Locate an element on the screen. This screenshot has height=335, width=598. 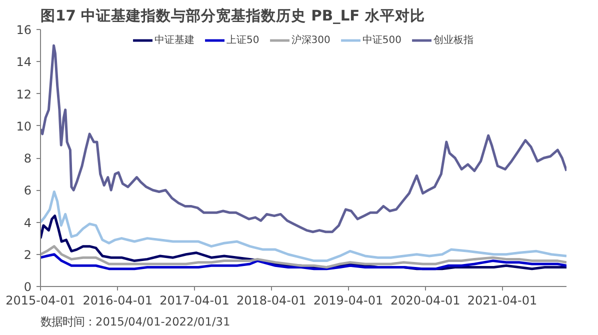
y-tick-label: 14 is located at coordinates (24, 62).